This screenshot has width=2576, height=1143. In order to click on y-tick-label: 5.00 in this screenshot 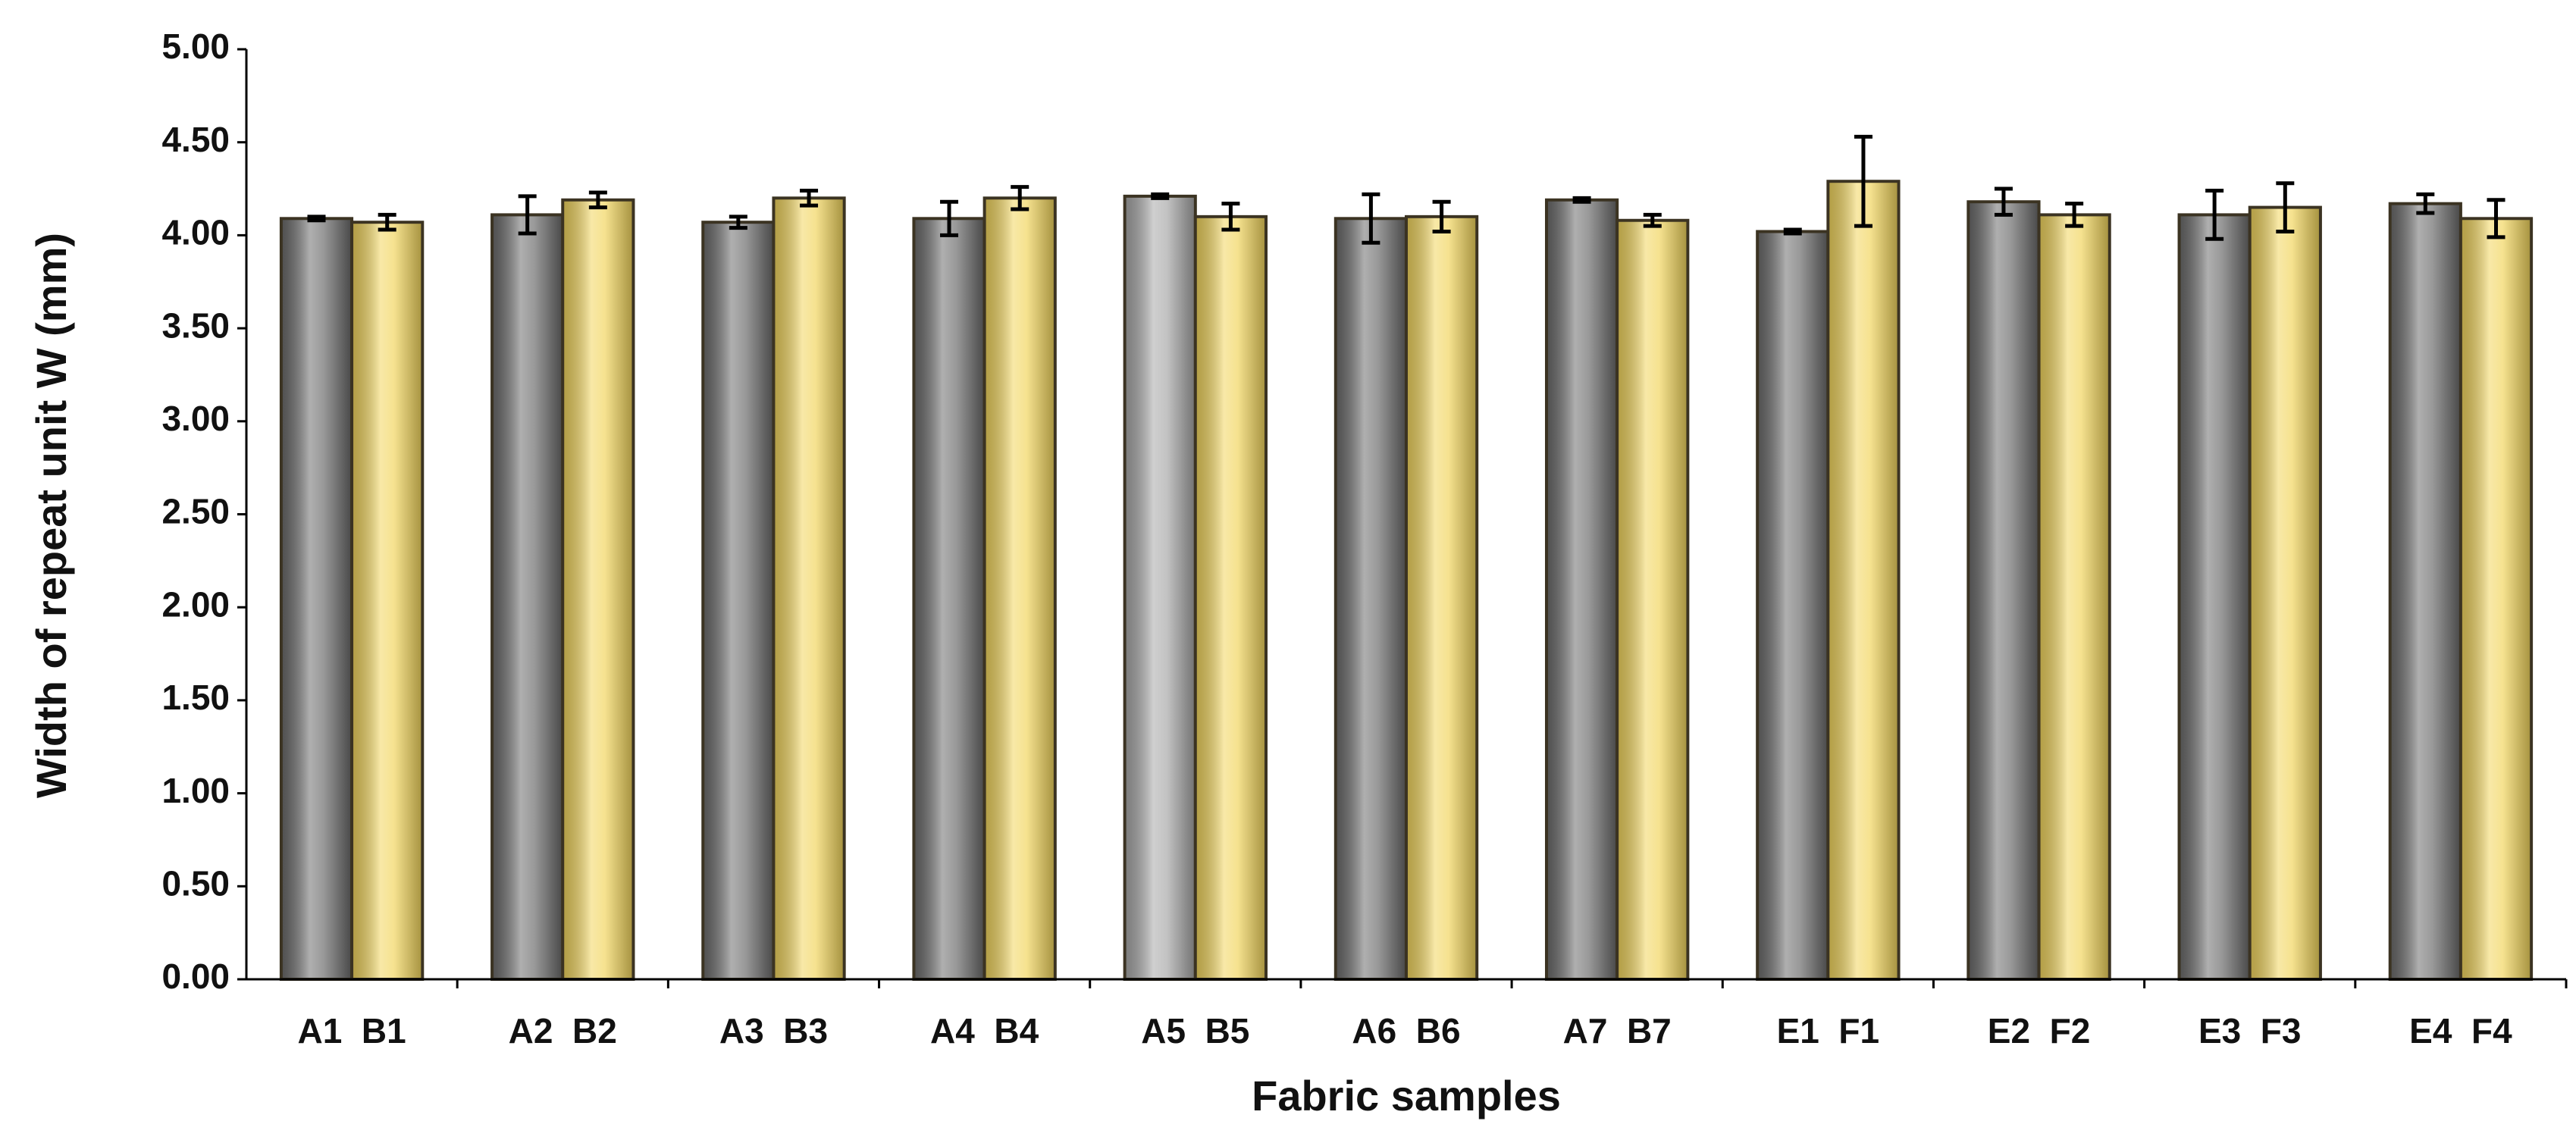, I will do `click(195, 46)`.